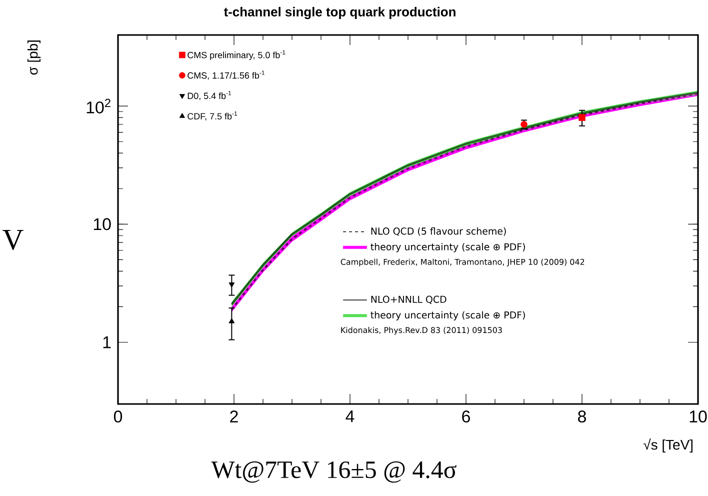 This screenshot has height=496, width=708. What do you see at coordinates (107, 342) in the screenshot?
I see `y-tick-label: 1` at bounding box center [107, 342].